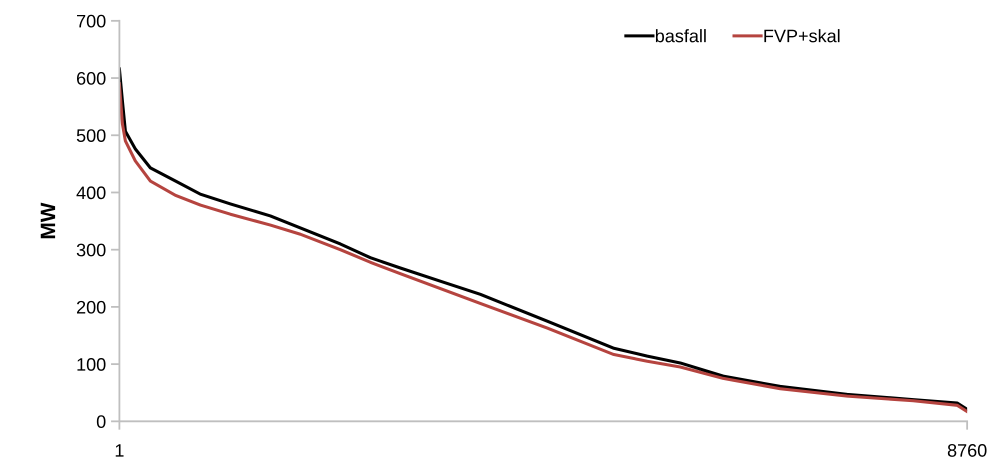 This screenshot has height=463, width=995. I want to click on y-tick-label: 700, so click(91, 21).